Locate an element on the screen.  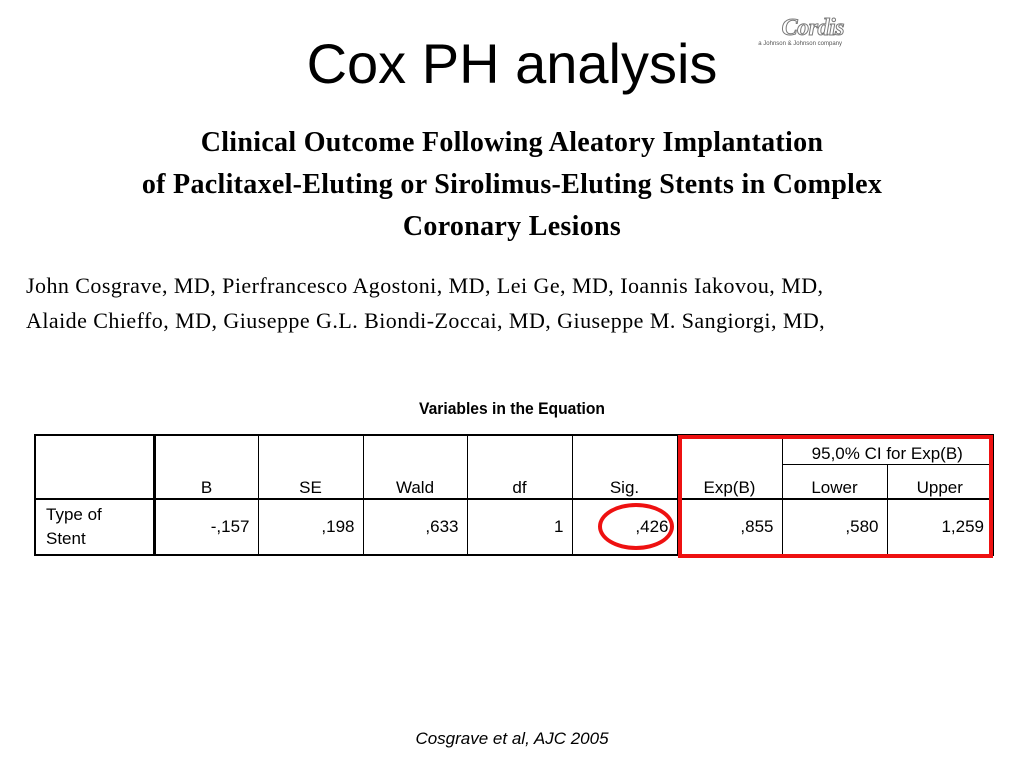
column-header: Upper is located at coordinates (940, 482).